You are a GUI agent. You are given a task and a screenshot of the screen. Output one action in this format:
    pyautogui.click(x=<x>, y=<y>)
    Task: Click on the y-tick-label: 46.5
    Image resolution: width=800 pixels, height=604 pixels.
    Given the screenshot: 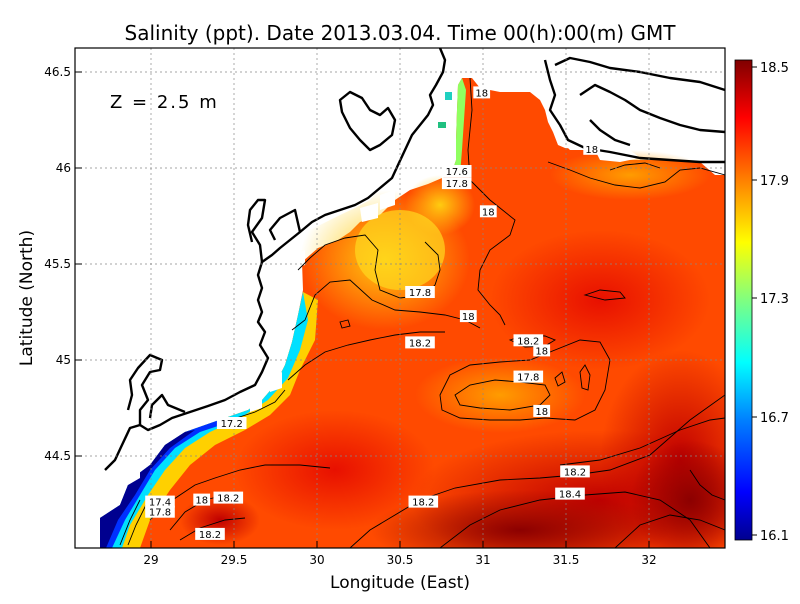 What is the action you would take?
    pyautogui.click(x=57, y=72)
    